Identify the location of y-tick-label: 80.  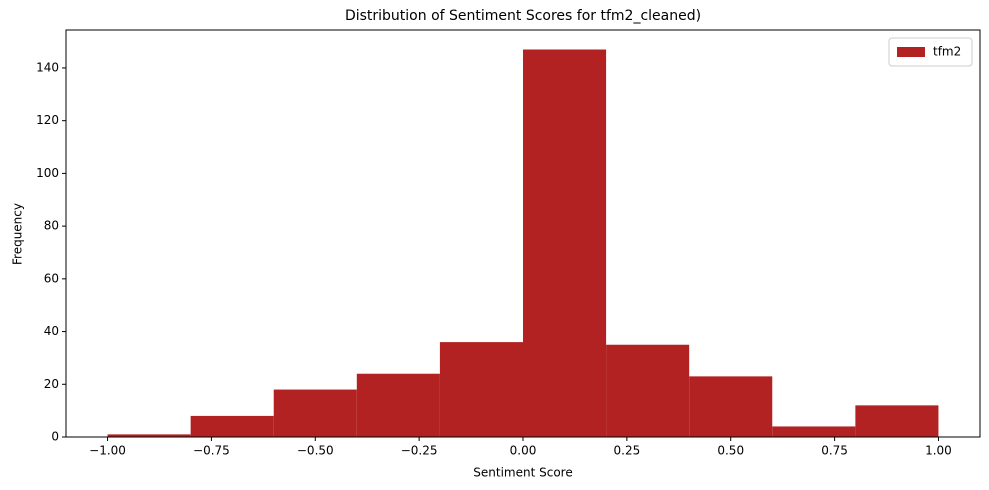
(51, 226).